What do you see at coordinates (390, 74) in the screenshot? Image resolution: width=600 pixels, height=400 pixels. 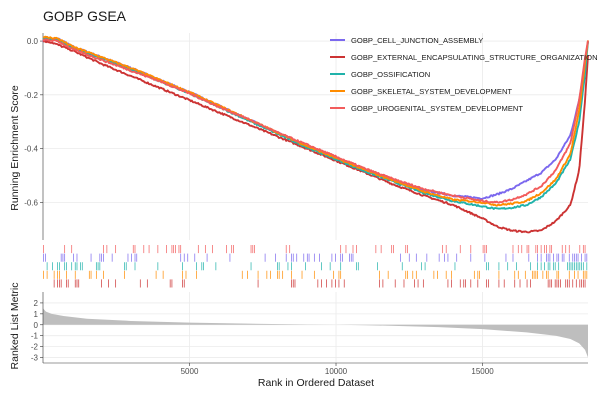 I see `legend-label: GOBP_OSSIFICATION` at bounding box center [390, 74].